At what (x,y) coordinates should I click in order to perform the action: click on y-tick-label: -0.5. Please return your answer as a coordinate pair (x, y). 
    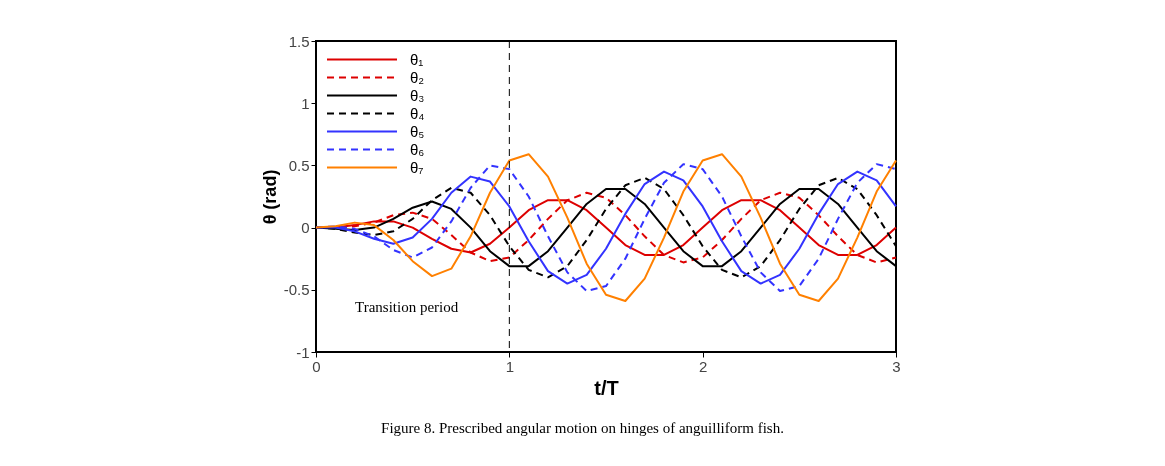
    Looking at the image, I should click on (296, 290).